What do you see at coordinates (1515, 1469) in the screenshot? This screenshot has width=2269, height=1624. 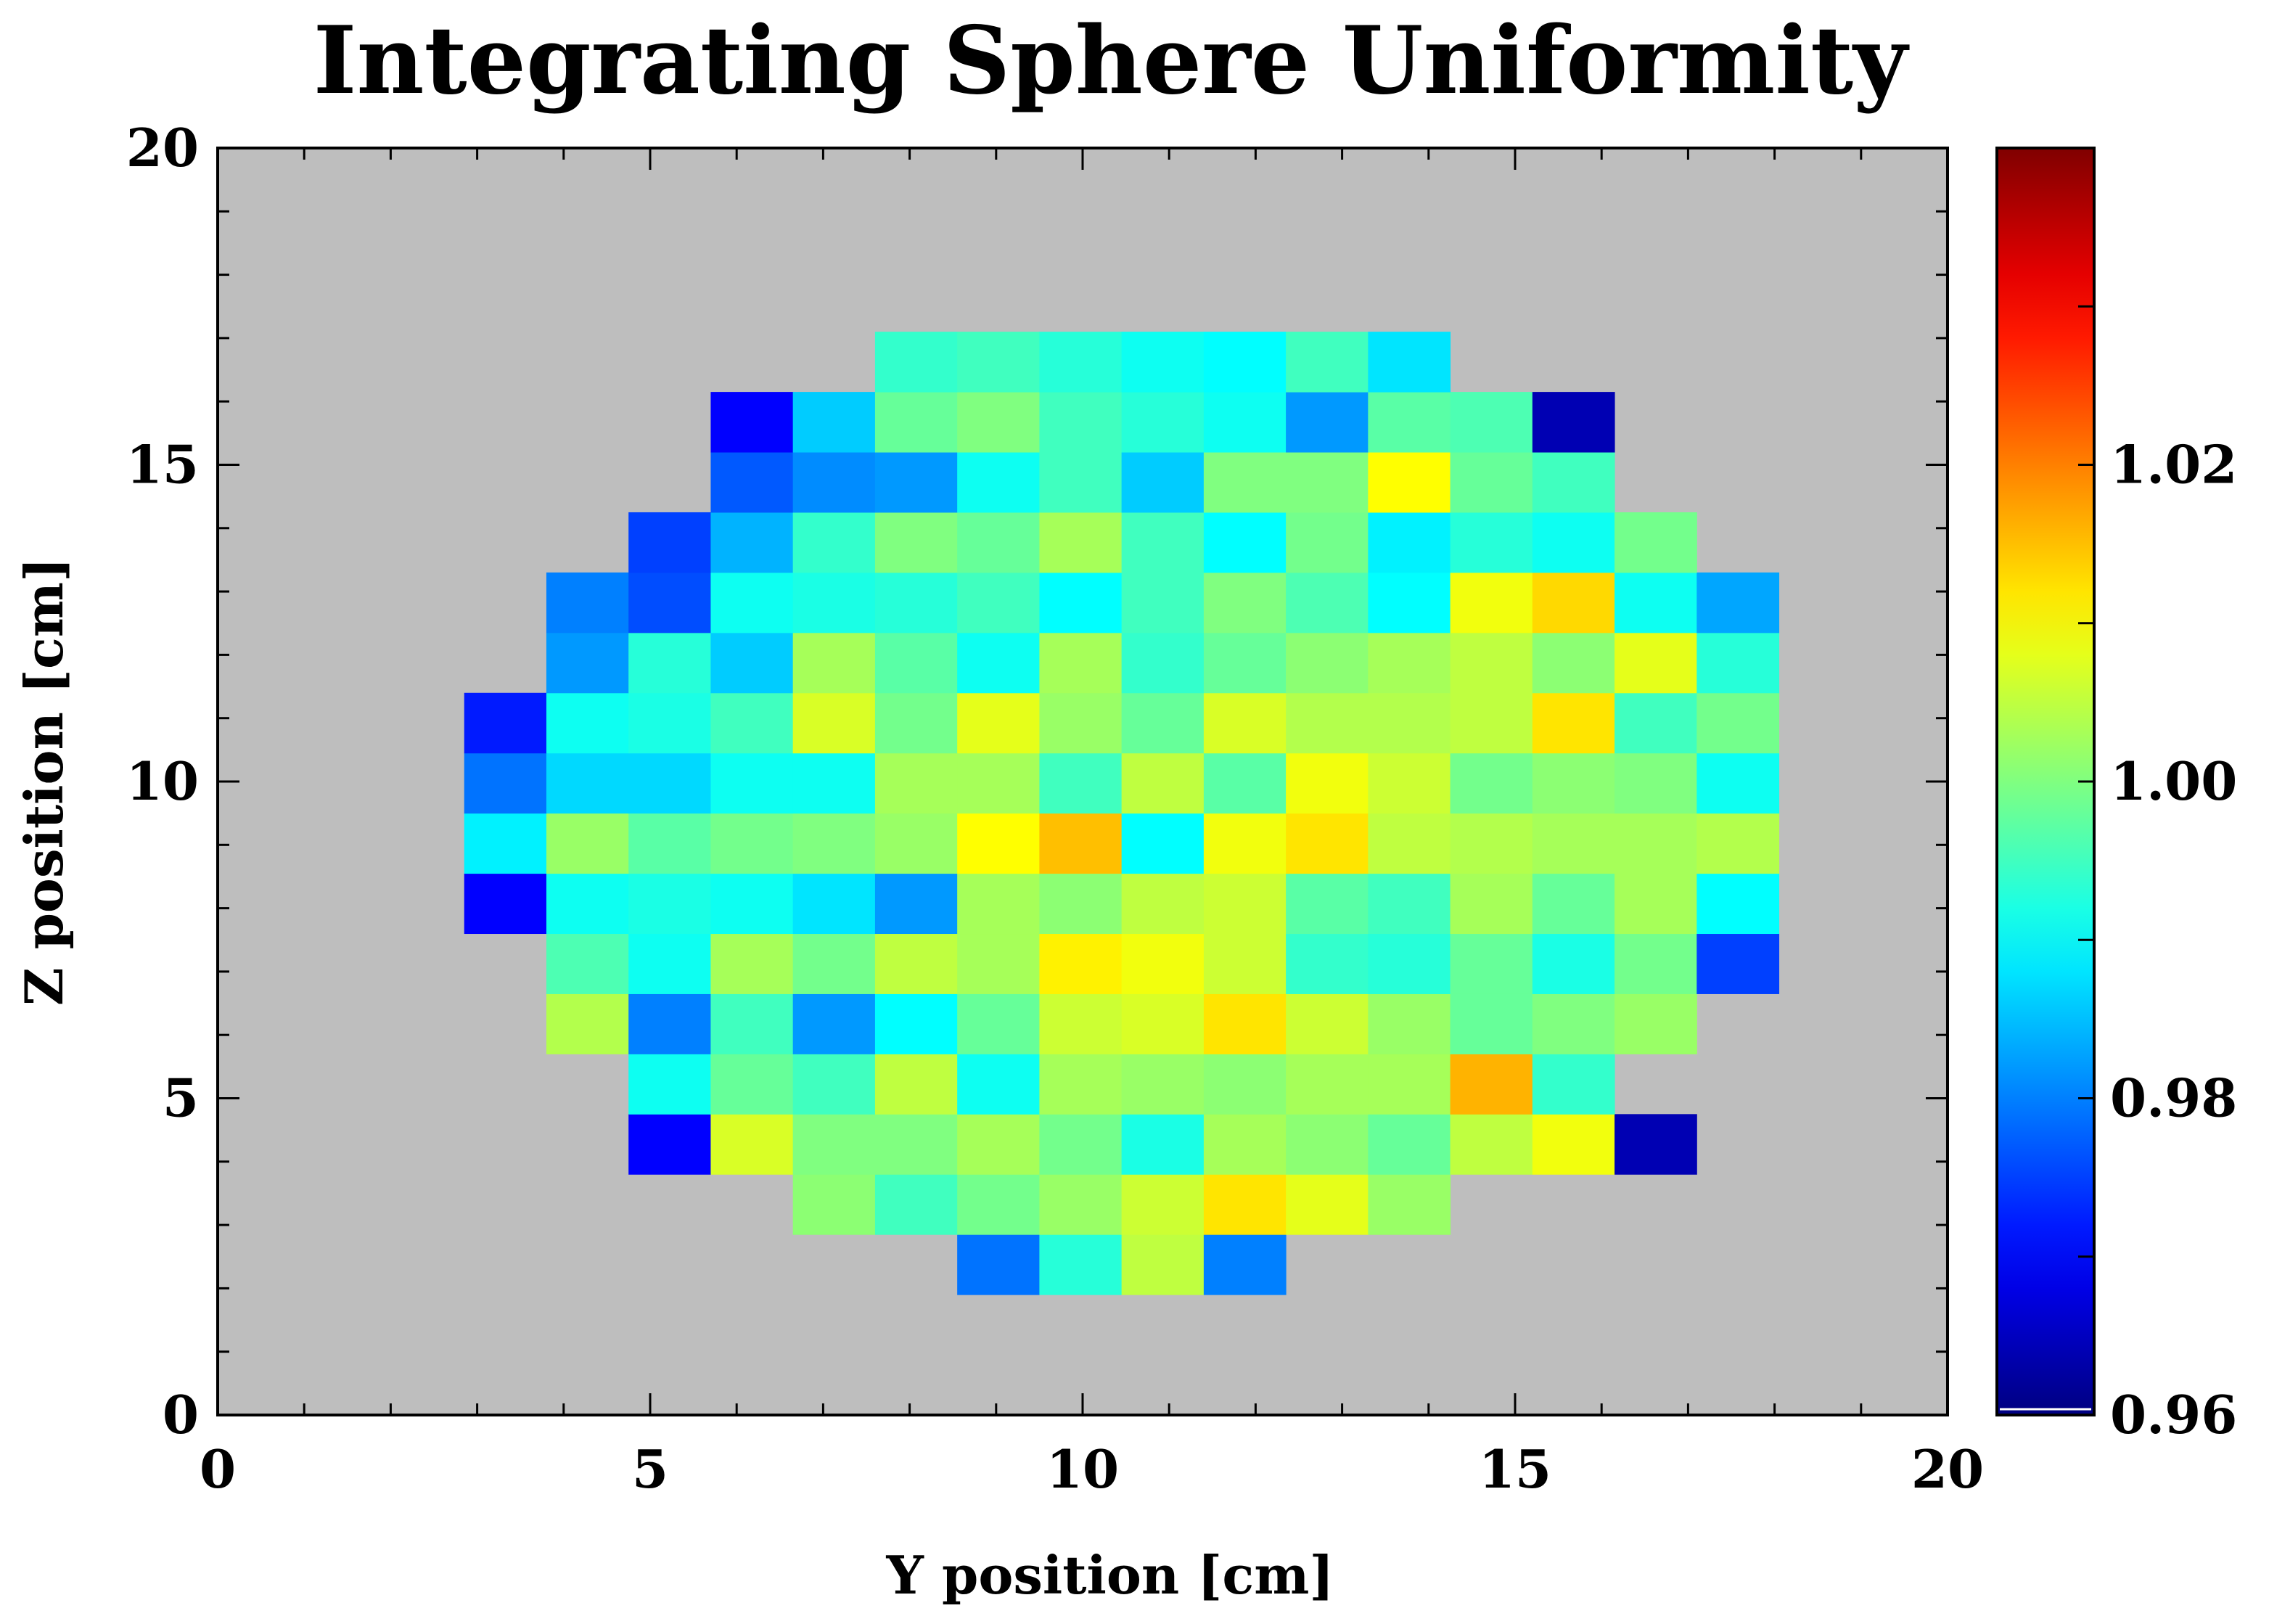 I see `x-tick-label: 15` at bounding box center [1515, 1469].